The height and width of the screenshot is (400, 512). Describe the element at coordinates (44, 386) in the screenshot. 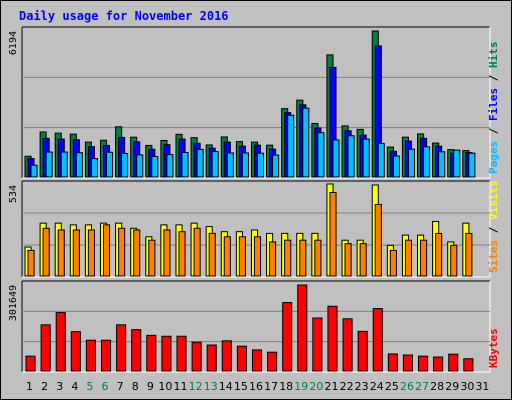

I see `x-tick-label-2: 2` at that location.